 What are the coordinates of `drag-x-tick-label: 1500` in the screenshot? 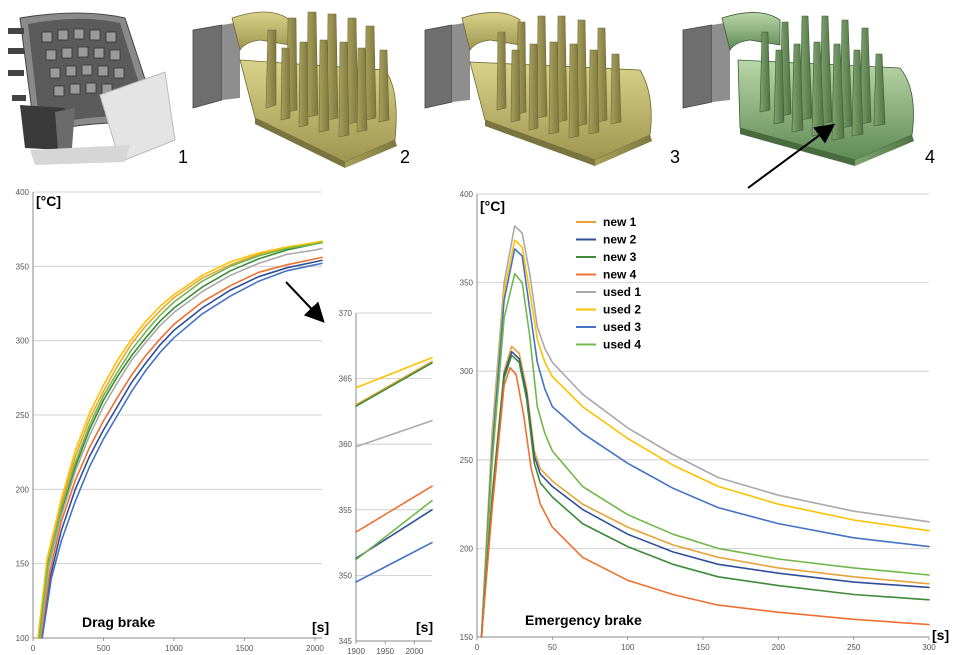 It's located at (245, 648).